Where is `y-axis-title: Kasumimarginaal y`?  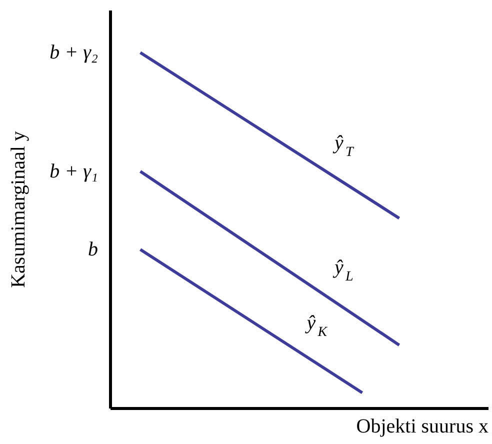
y-axis-title: Kasumimarginaal y is located at coordinates (19, 209).